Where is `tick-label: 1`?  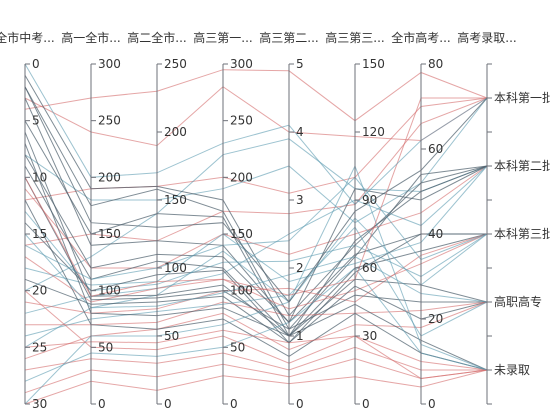 tick-label: 1 is located at coordinates (300, 336).